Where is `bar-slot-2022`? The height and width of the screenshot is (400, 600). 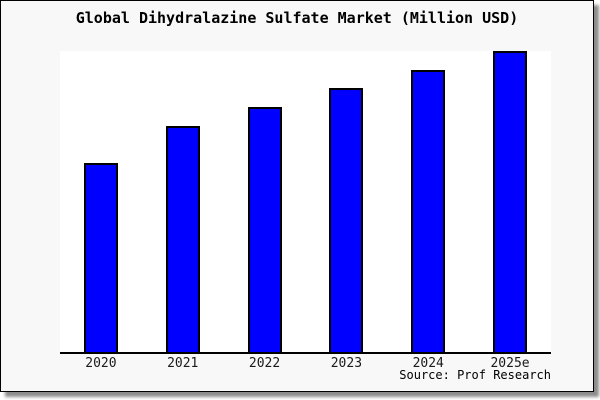
bar-slot-2022 is located at coordinates (265, 201).